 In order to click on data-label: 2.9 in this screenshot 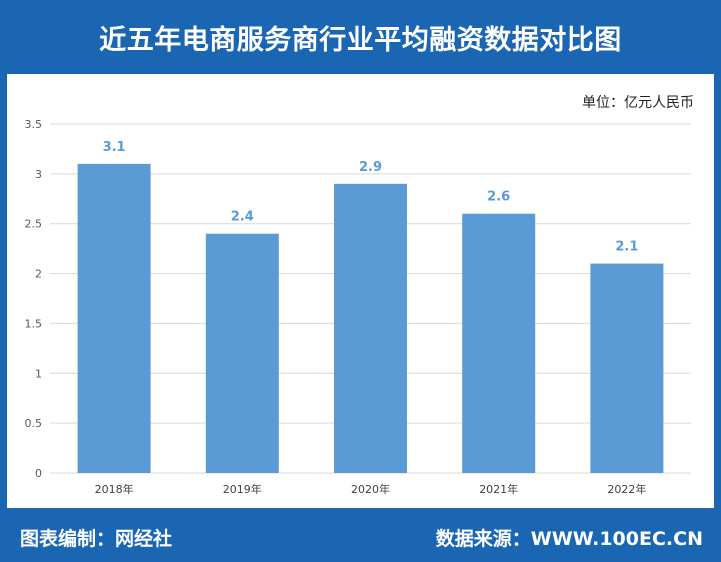, I will do `click(370, 167)`.